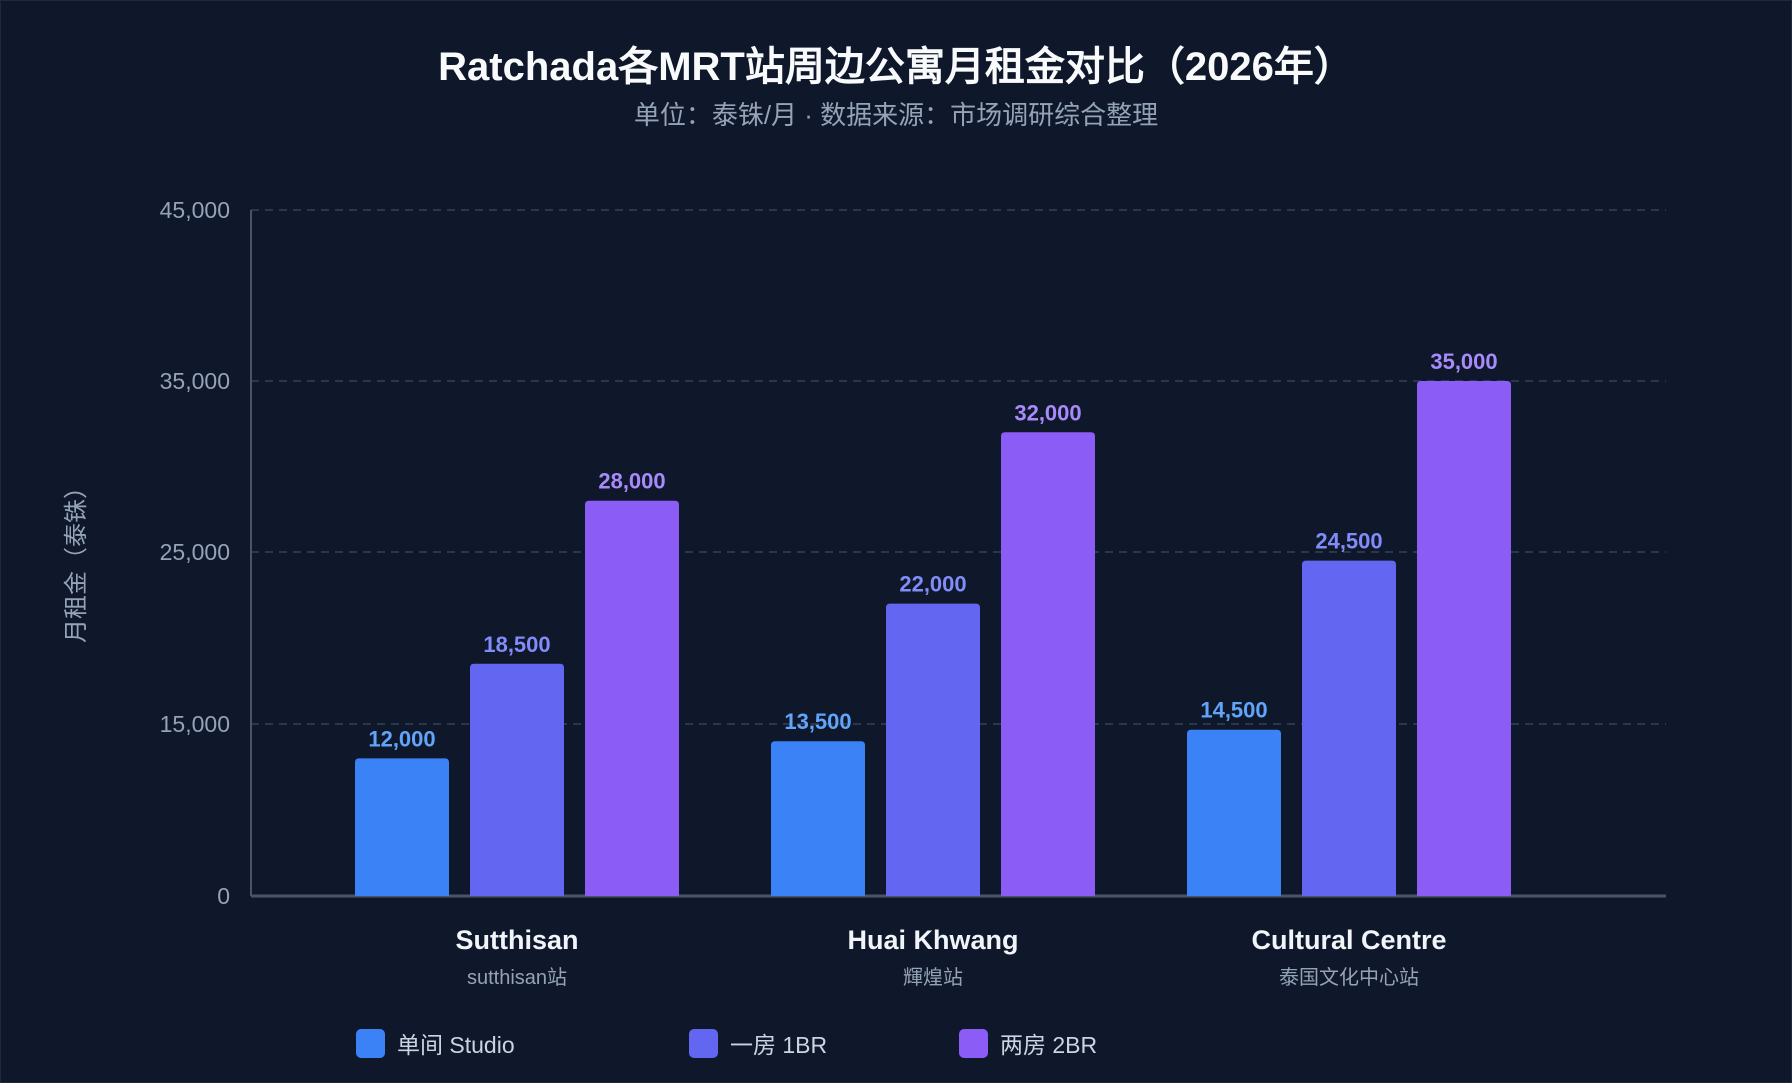 This screenshot has height=1083, width=1792. Describe the element at coordinates (401, 738) in the screenshot. I see `bar-value-label: 12,000` at that location.